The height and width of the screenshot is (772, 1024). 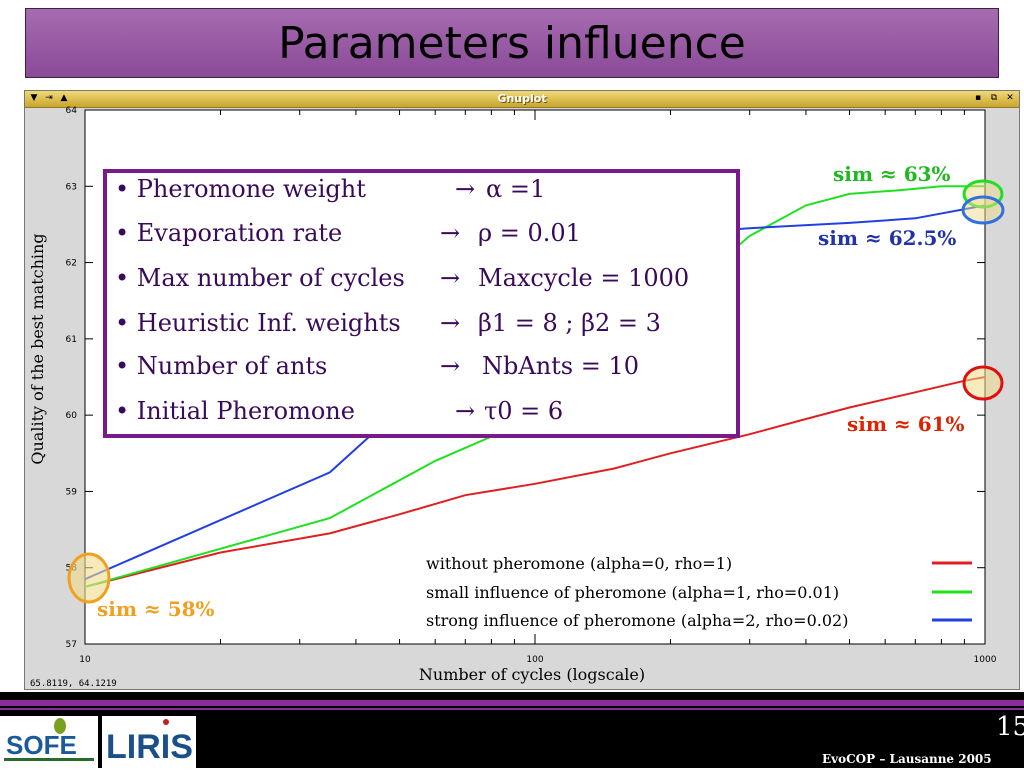 What do you see at coordinates (583, 278) in the screenshot?
I see `param-value-max-cycles: Maxcycle = 1000` at bounding box center [583, 278].